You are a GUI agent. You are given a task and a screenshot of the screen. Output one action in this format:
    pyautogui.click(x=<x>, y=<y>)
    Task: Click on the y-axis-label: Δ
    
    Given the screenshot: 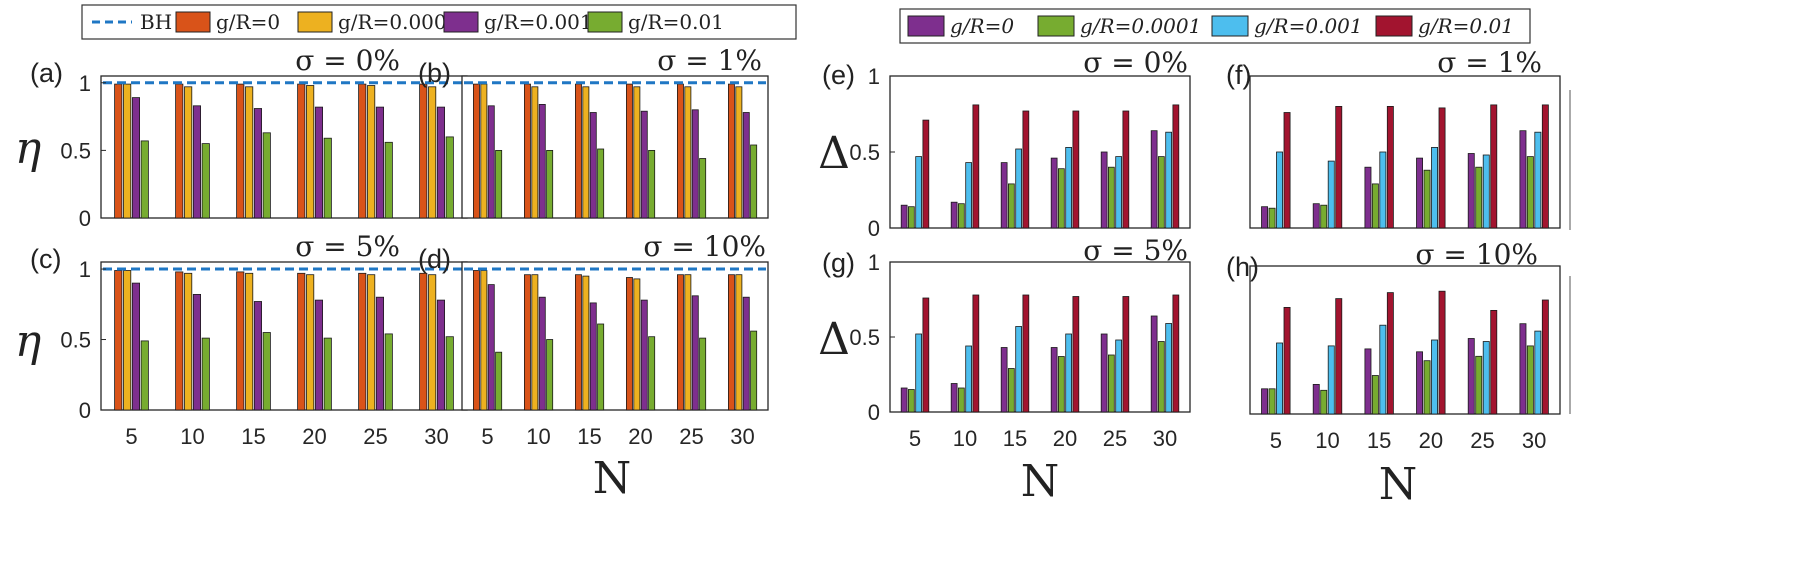 What is the action you would take?
    pyautogui.click(x=834, y=339)
    